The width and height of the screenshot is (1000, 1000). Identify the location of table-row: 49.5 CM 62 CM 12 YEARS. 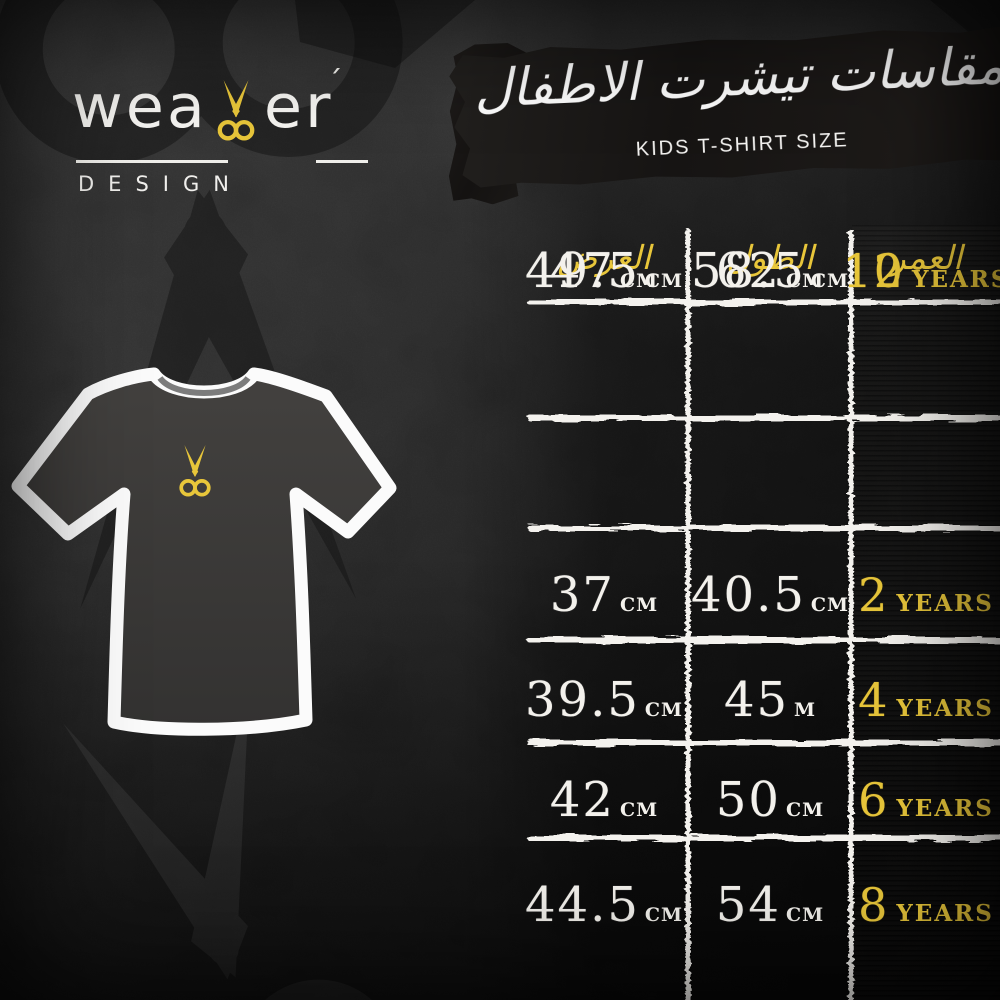
(760, 271).